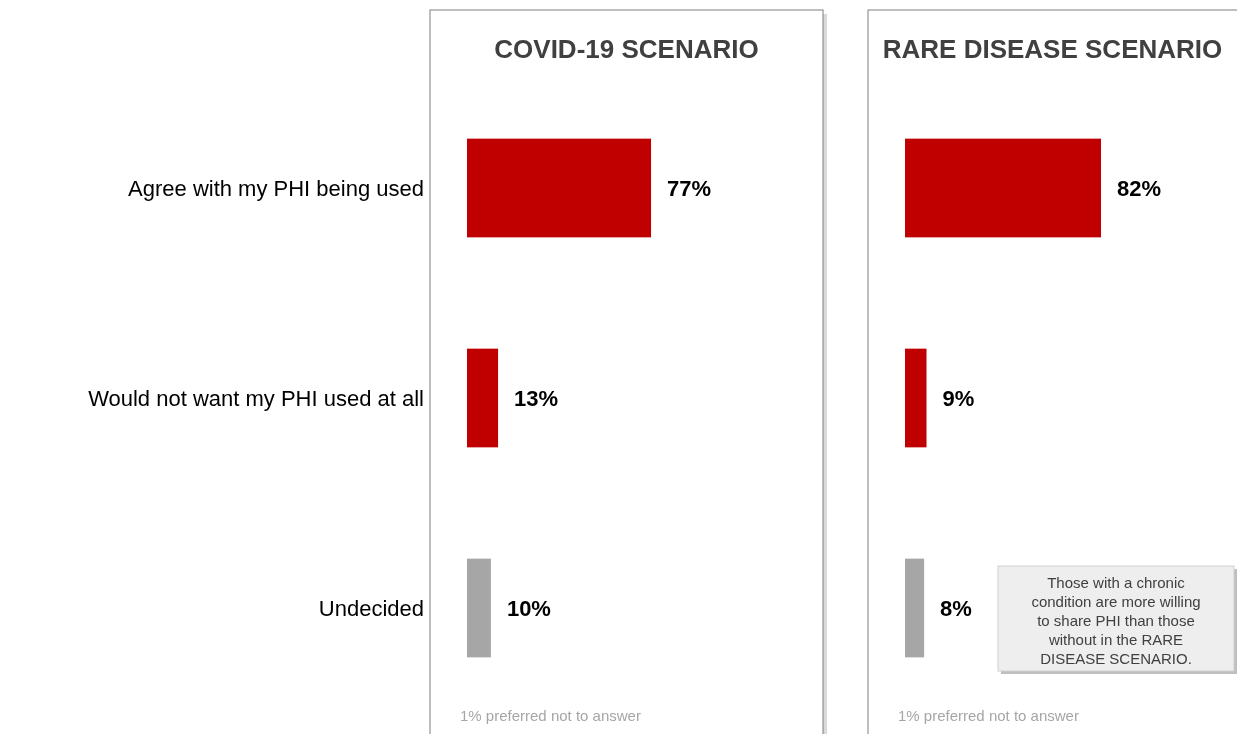 This screenshot has width=1237, height=734. I want to click on chart-title: COVID-19 SCENARIO, so click(626, 49).